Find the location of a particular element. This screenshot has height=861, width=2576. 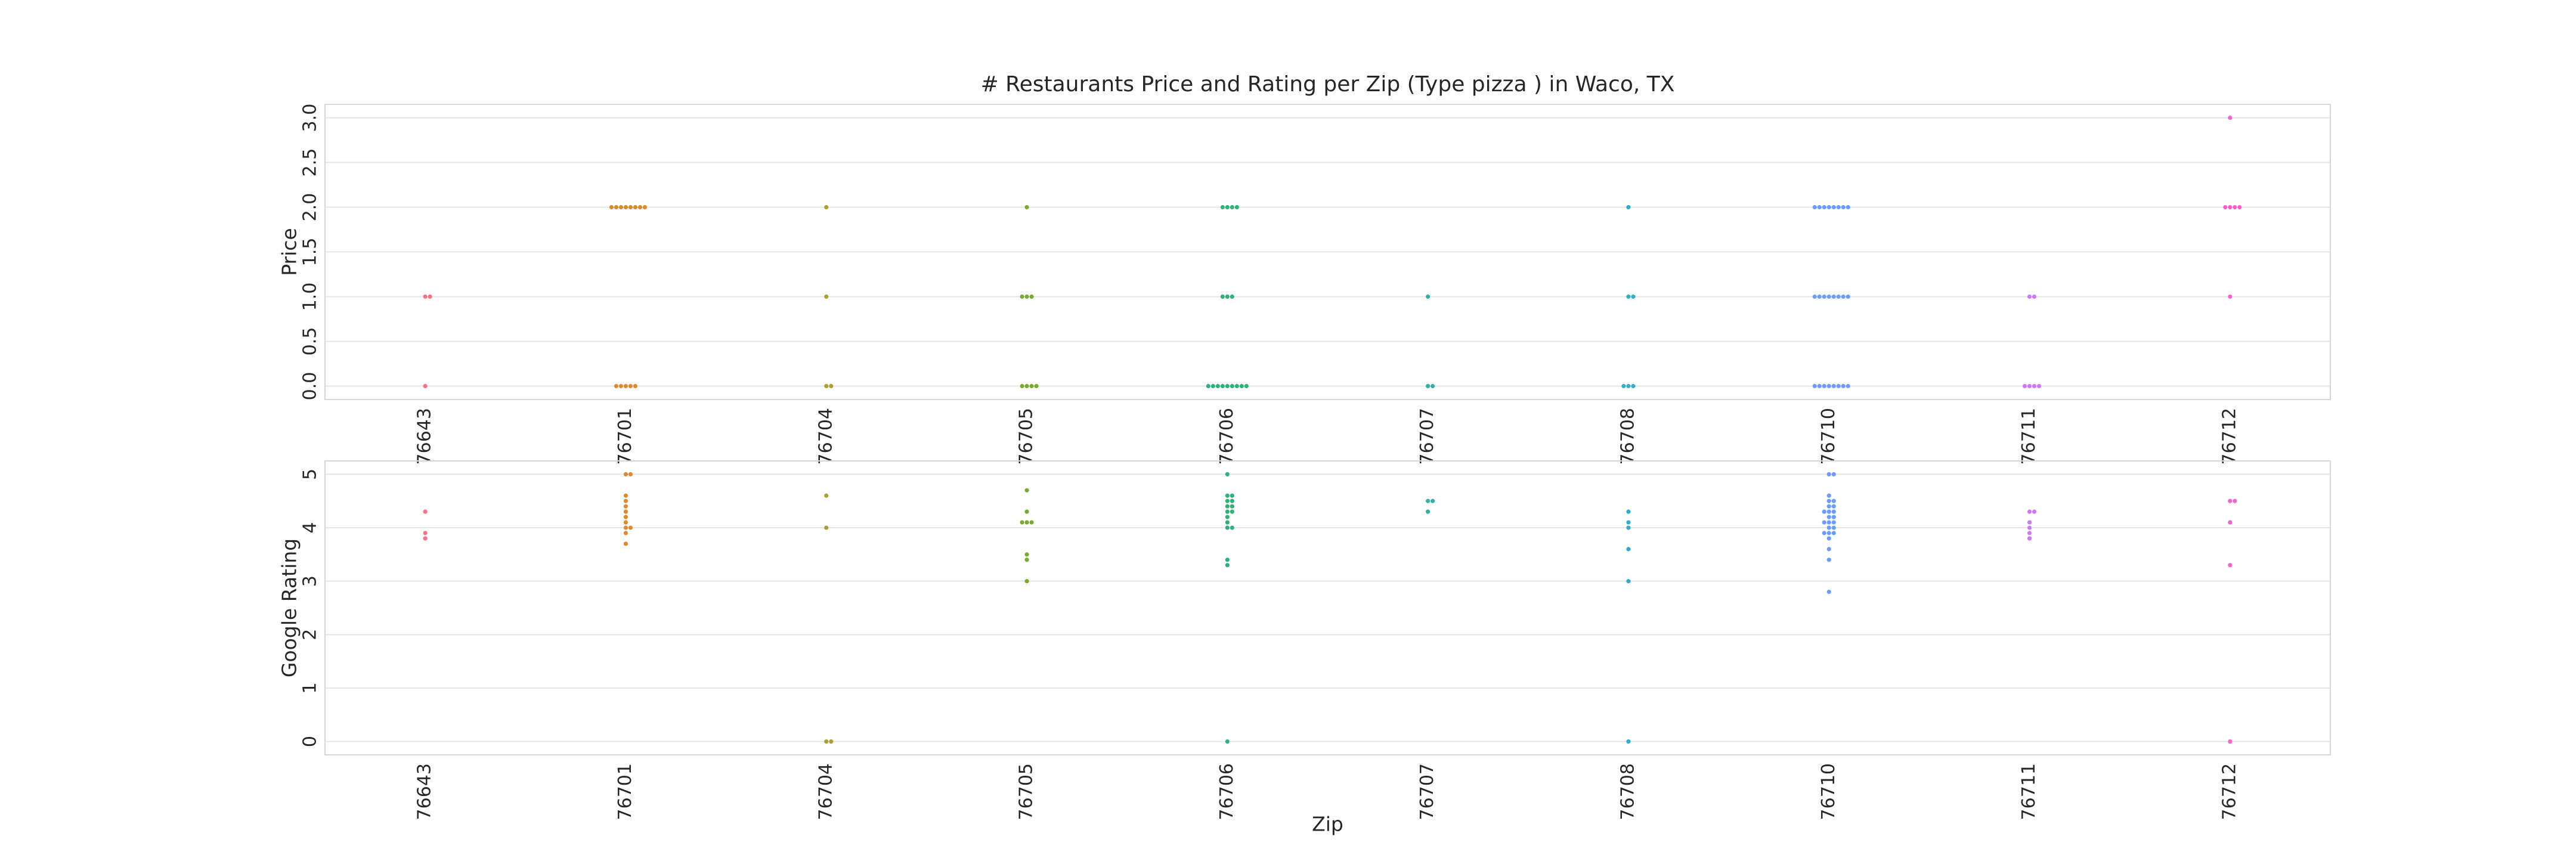

x-tick-label: 76701 is located at coordinates (625, 436).